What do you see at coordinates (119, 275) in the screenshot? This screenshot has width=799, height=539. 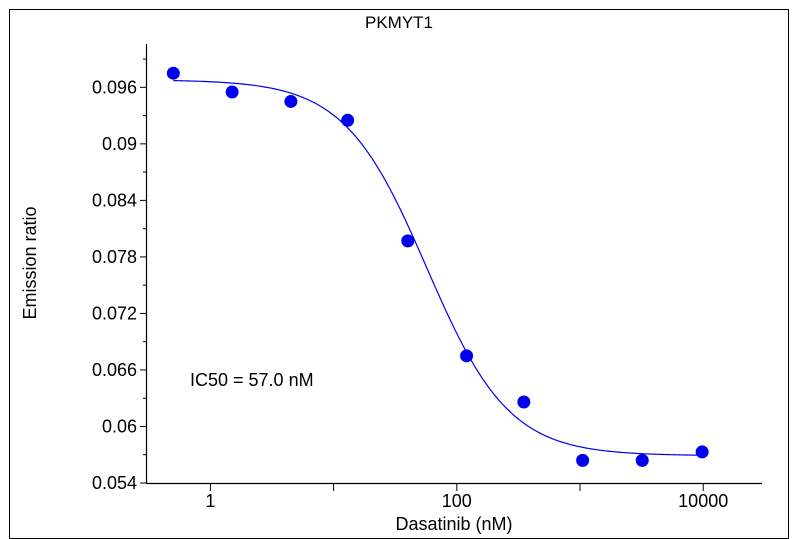 I see `y-ticks: 0.054 0.06 0.066 0.072 0.078 0.084 0.09 0.096` at bounding box center [119, 275].